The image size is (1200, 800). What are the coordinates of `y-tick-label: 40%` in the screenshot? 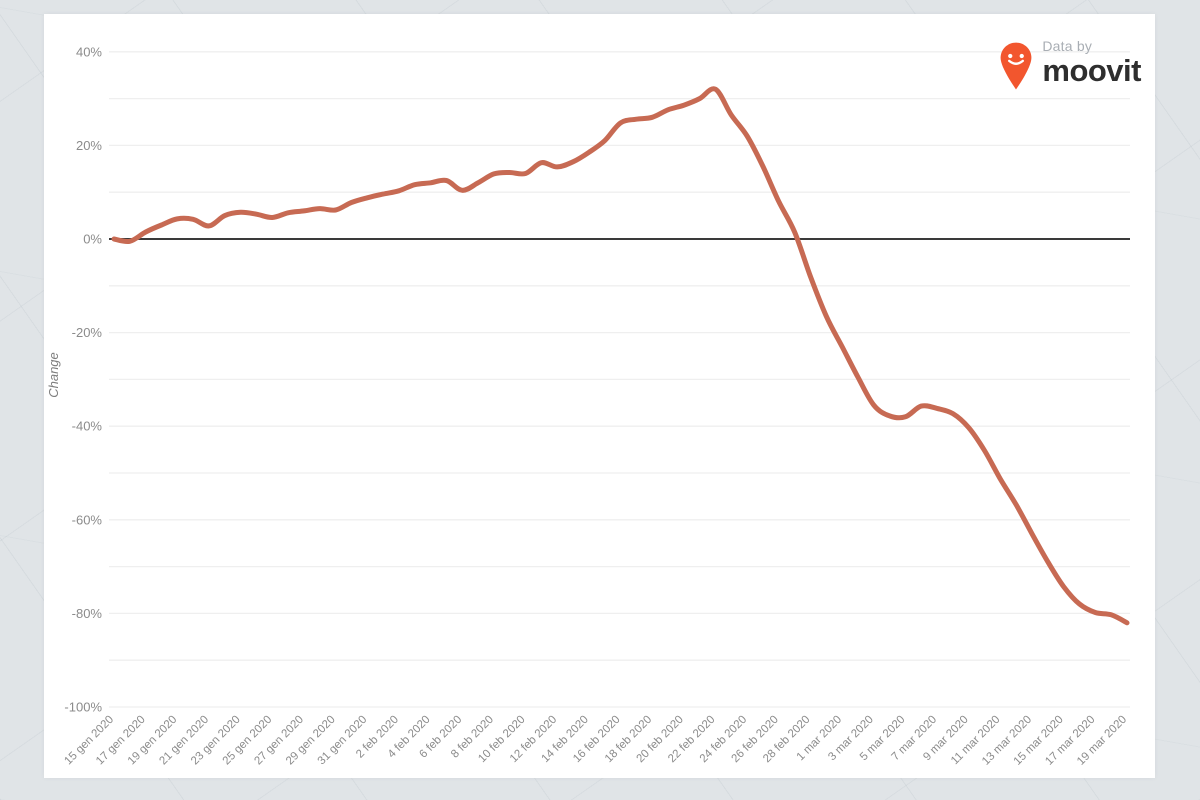 It's located at (89, 51).